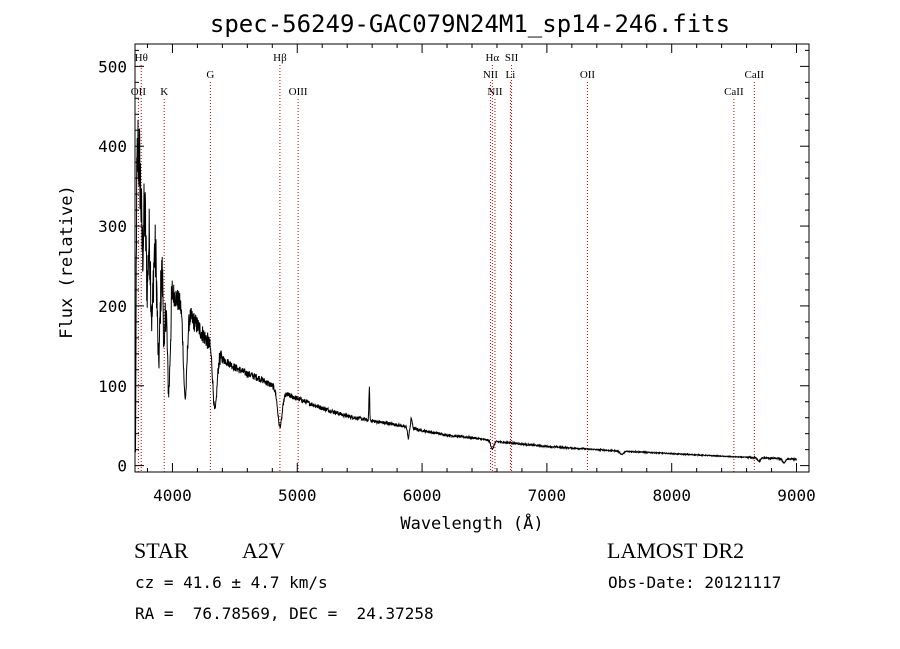 The image size is (900, 649). Describe the element at coordinates (492, 58) in the screenshot. I see `marker-label-6: Hα` at that location.